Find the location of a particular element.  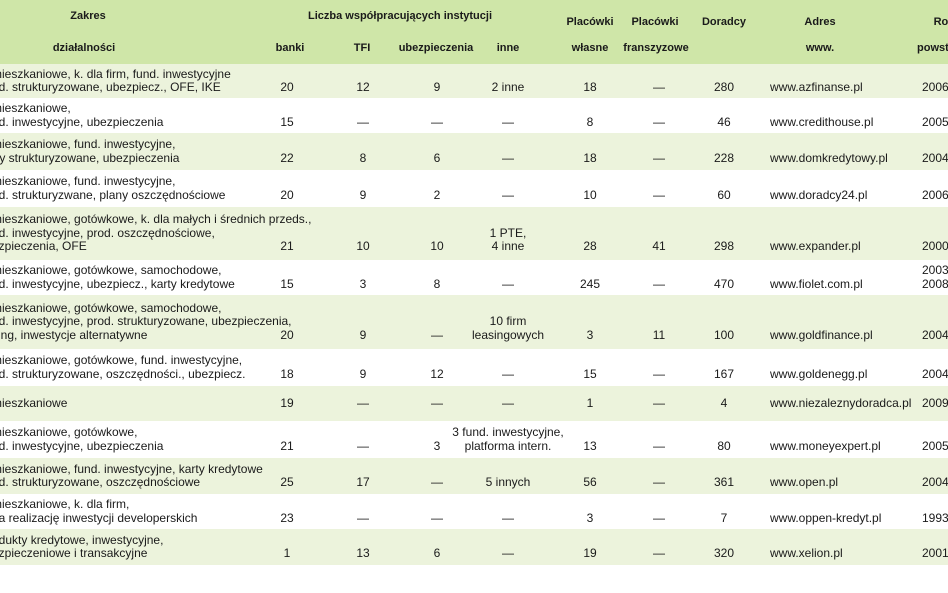

cell-adres-link: www.fiolet.com.pl is located at coordinates (816, 283).